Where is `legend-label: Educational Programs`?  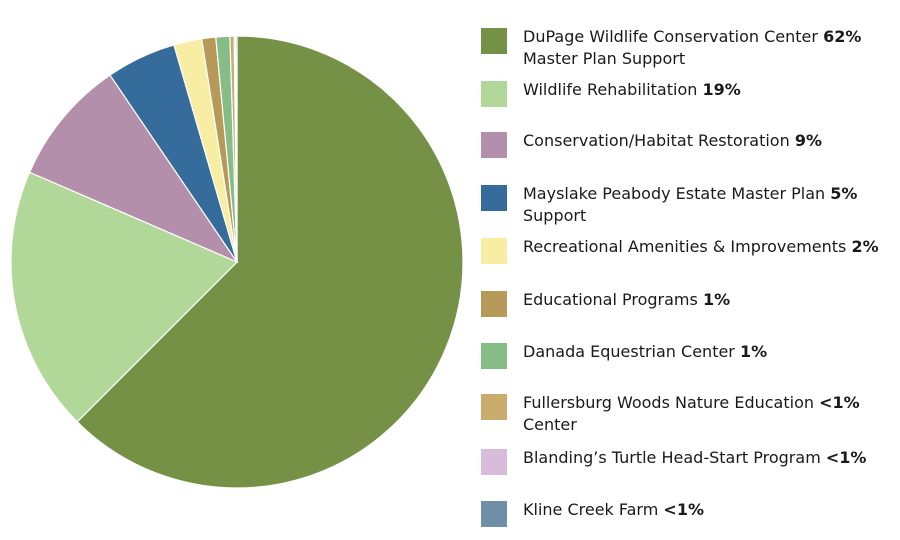 legend-label: Educational Programs is located at coordinates (610, 299).